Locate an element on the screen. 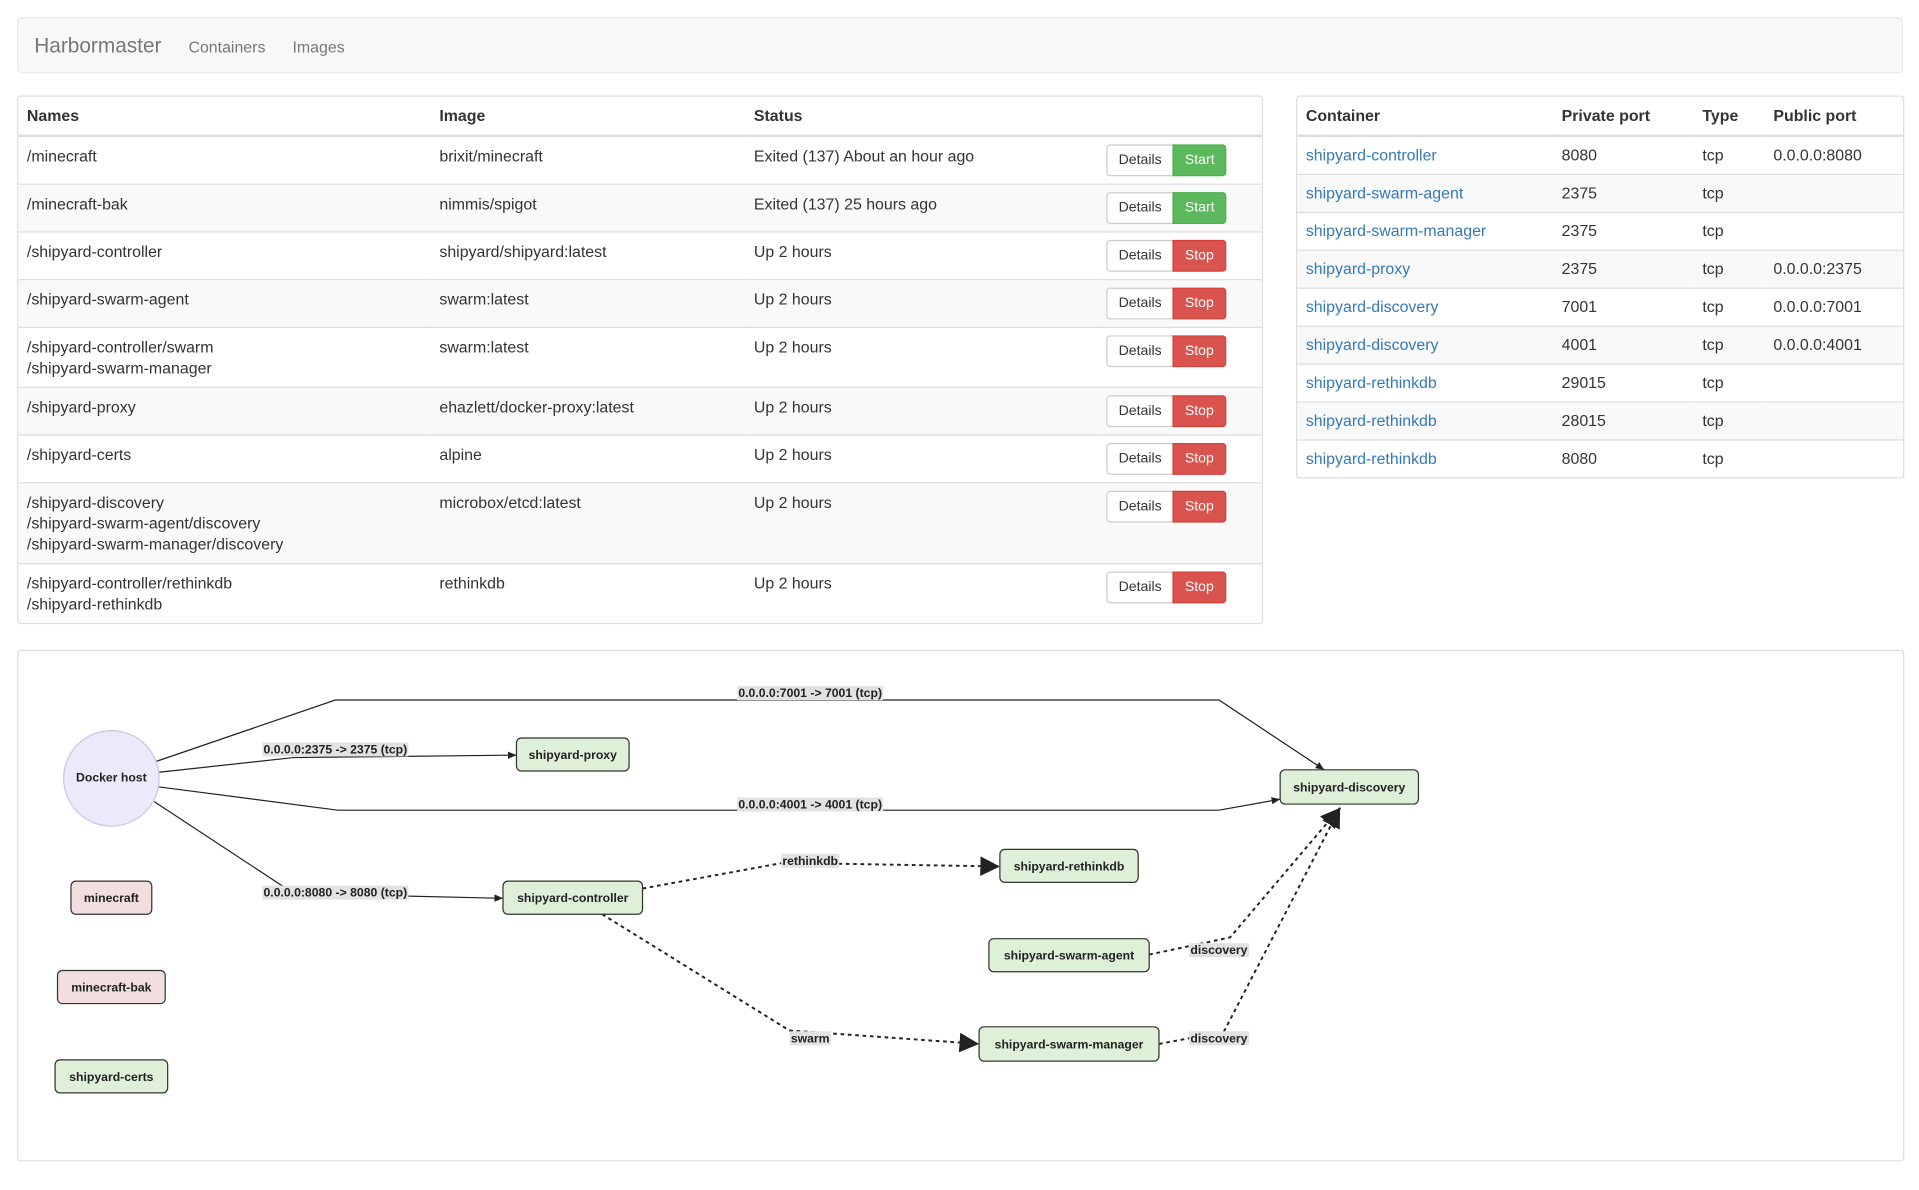 This screenshot has width=1919, height=1190. container-cell: shipyard-controller is located at coordinates (1425, 155).